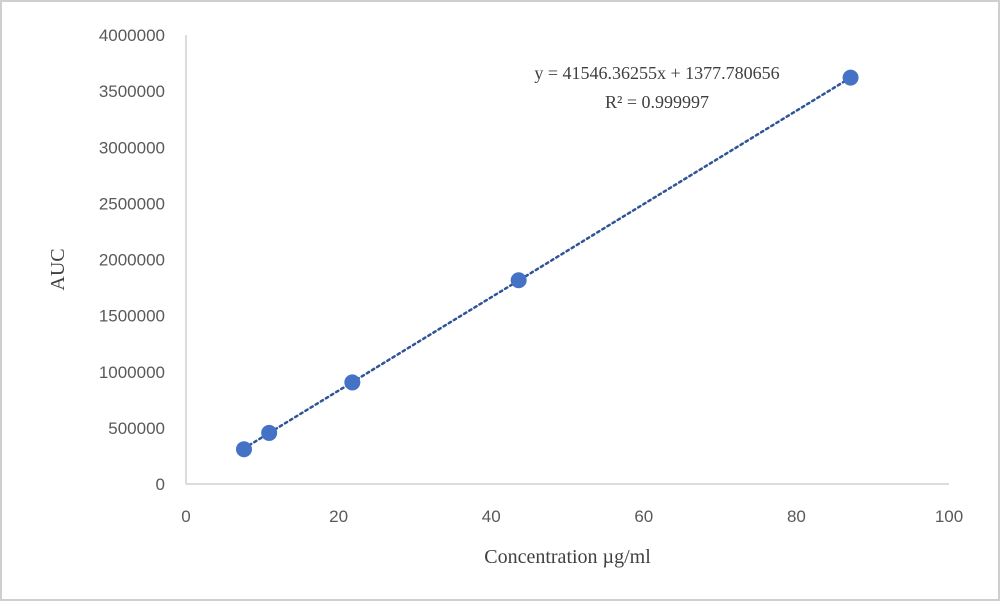  Describe the element at coordinates (132, 203) in the screenshot. I see `y-tick-label: 2500000` at that location.